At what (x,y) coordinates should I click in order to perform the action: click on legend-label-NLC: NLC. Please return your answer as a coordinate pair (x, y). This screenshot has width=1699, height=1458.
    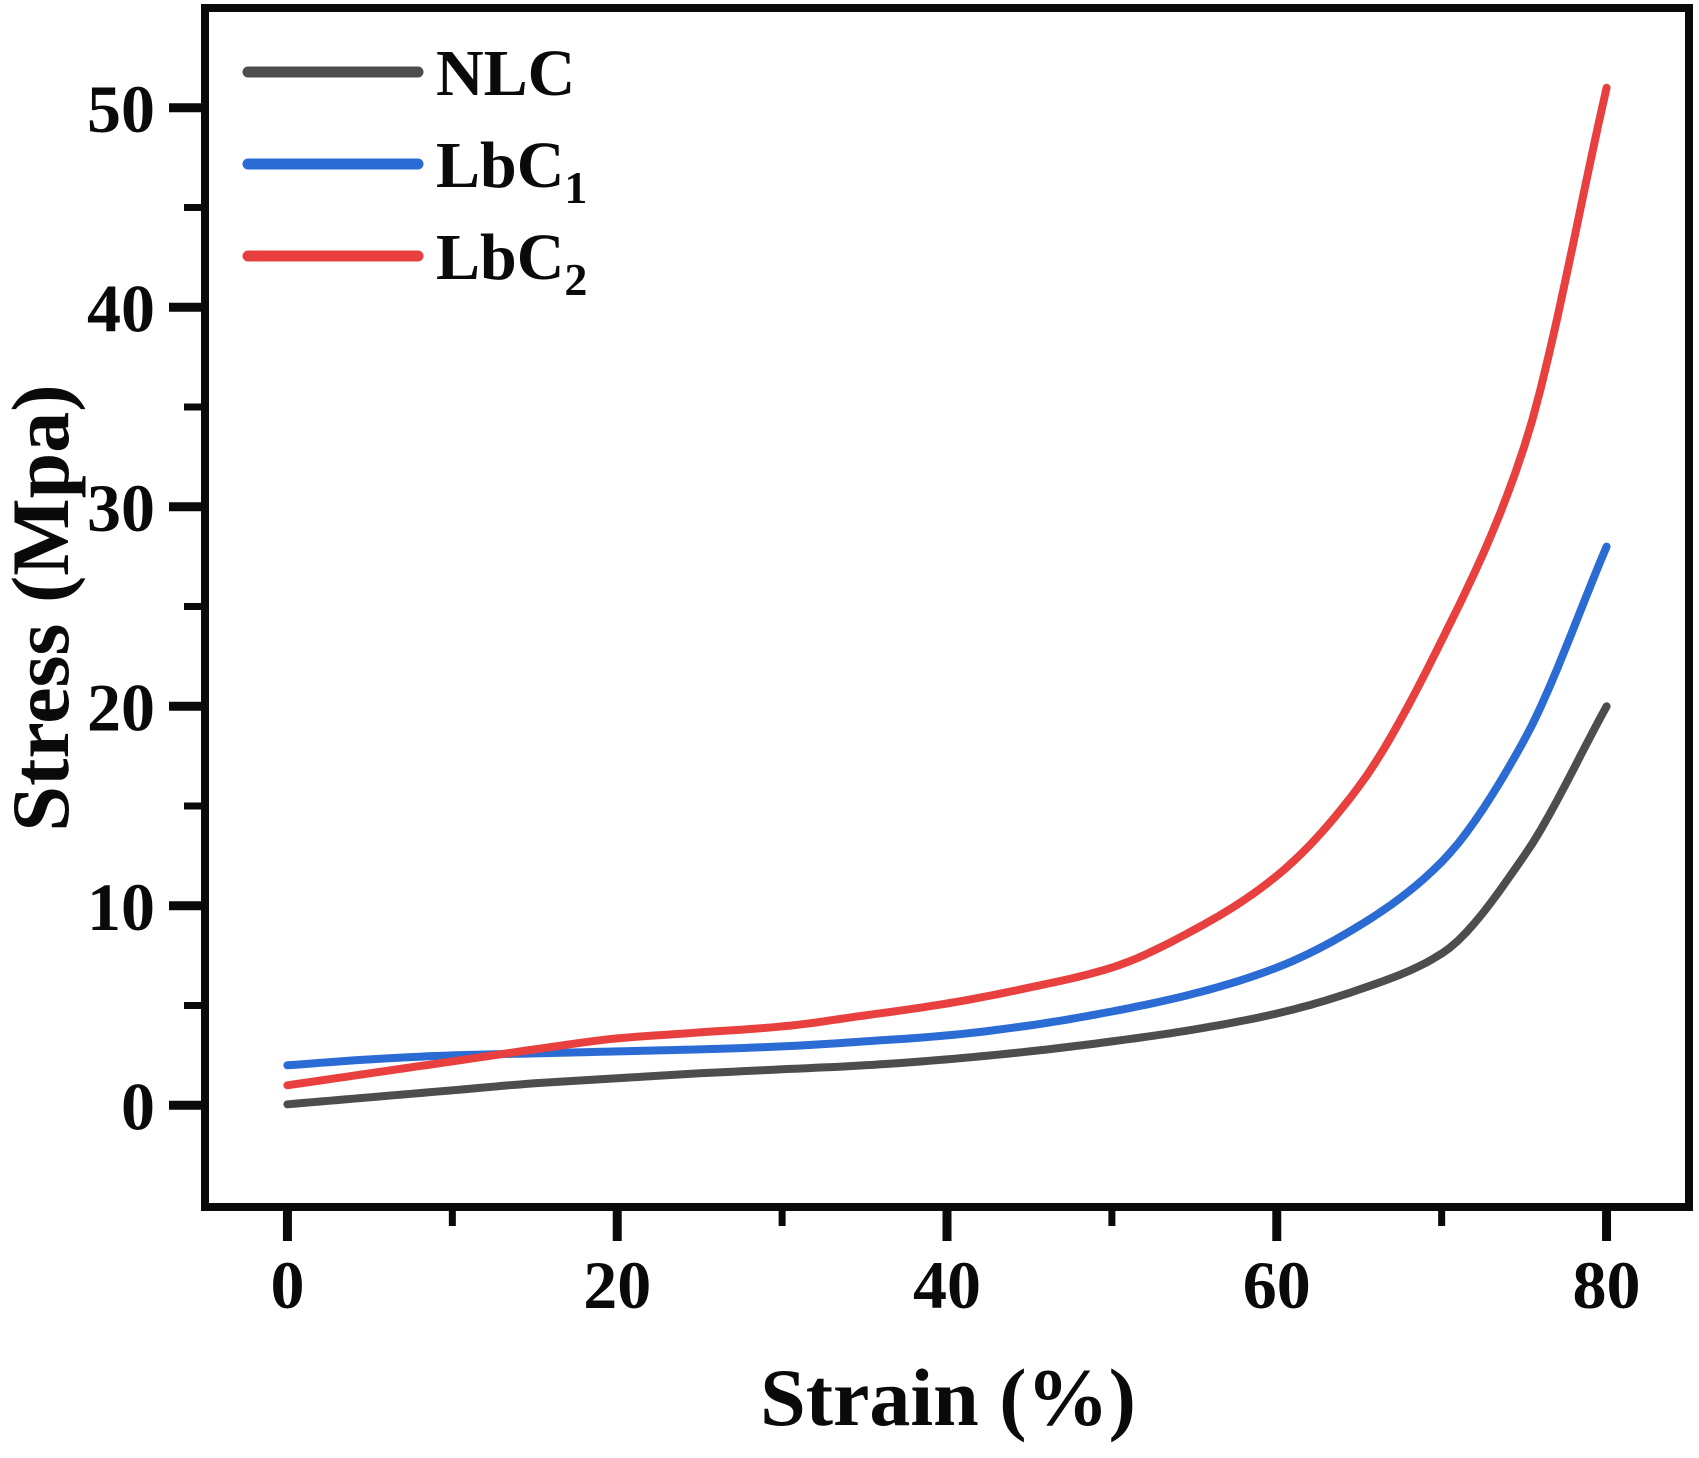
    Looking at the image, I should click on (505, 73).